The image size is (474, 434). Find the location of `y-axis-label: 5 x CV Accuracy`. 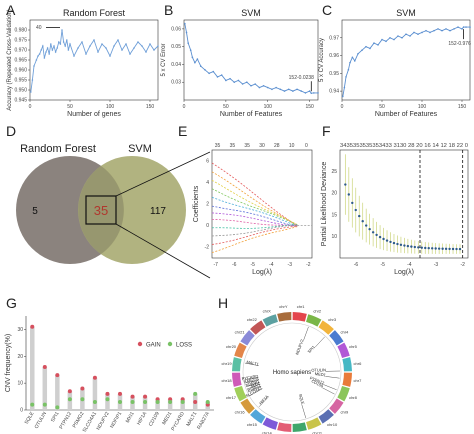

y-axis-label: 5 x CV Accuracy is located at coordinates (322, 60).